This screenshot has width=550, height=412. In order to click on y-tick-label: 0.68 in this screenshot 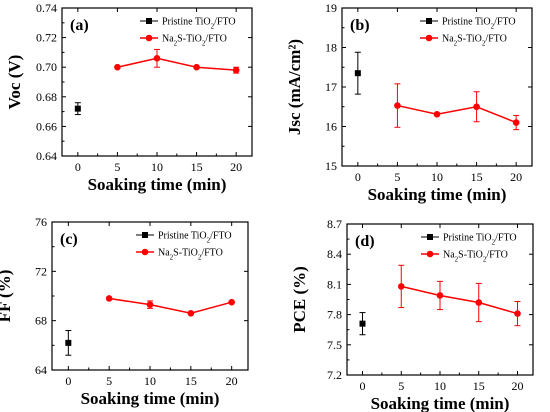, I will do `click(46, 97)`.